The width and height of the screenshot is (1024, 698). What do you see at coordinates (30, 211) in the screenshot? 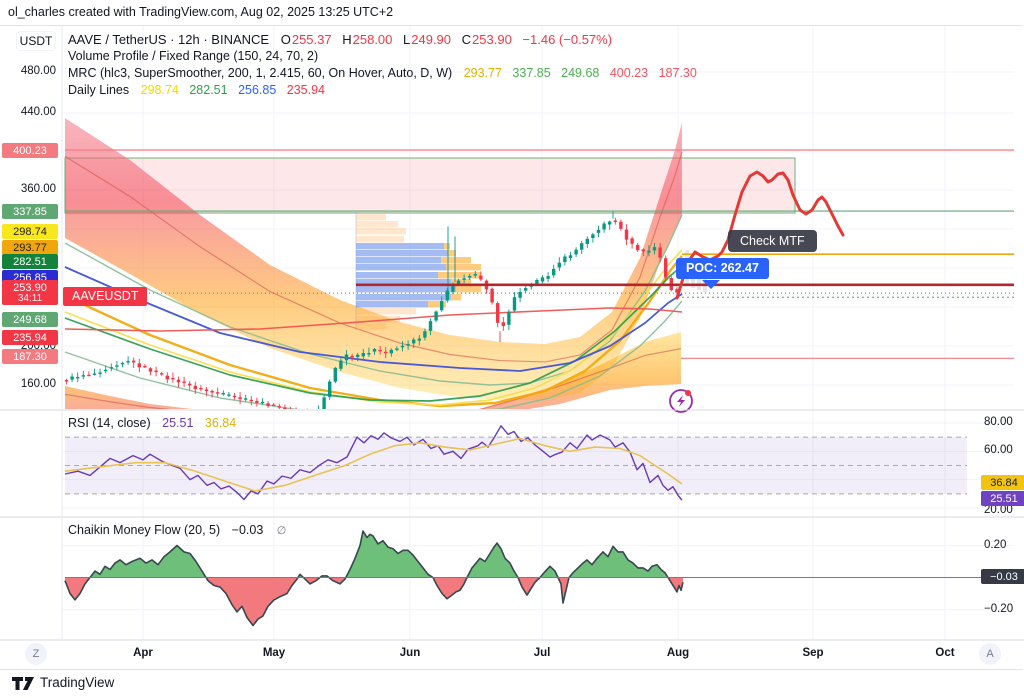
I see `price-badge: 337.85` at bounding box center [30, 211].